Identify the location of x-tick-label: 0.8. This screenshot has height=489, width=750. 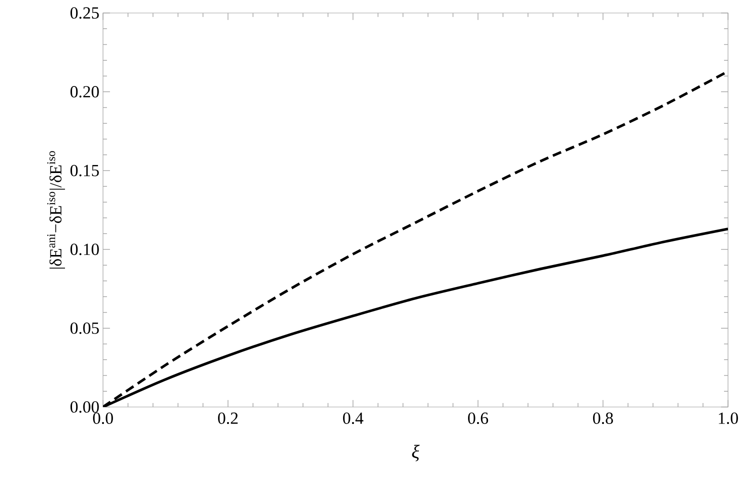
(603, 418).